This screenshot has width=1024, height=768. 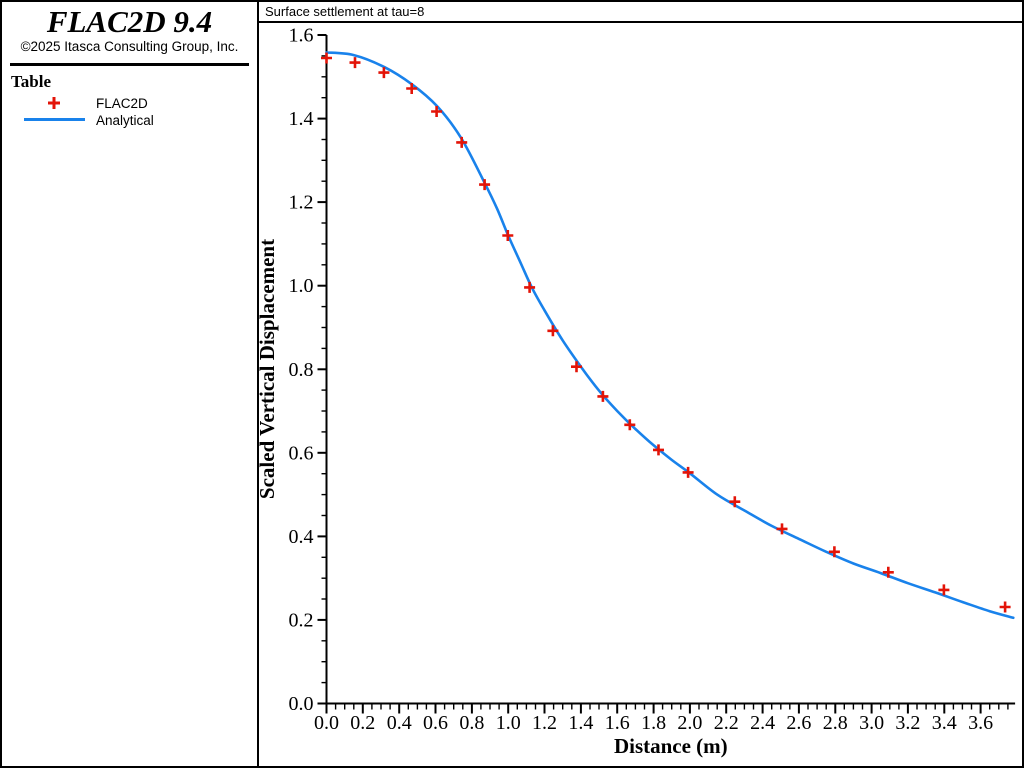 I want to click on x-tick-label: 1.4, so click(x=580, y=723).